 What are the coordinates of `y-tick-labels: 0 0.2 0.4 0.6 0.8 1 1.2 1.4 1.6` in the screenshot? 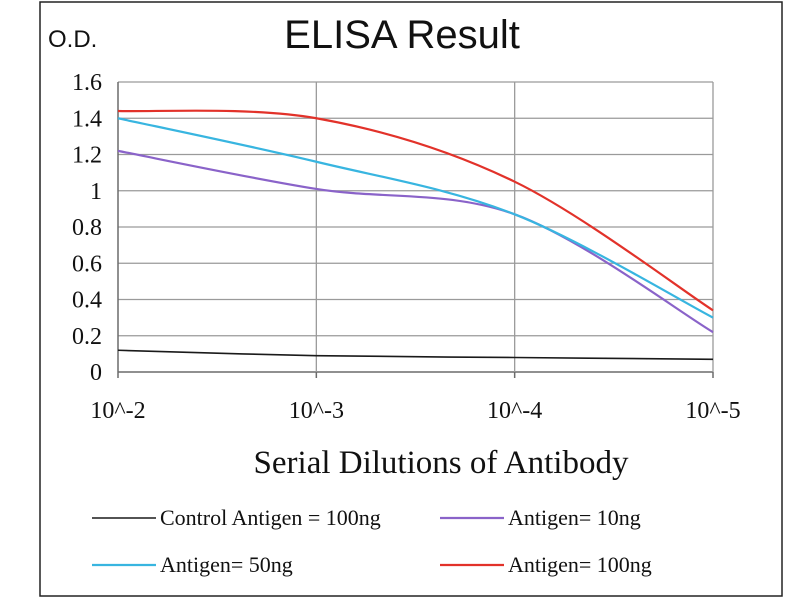 It's located at (87, 228).